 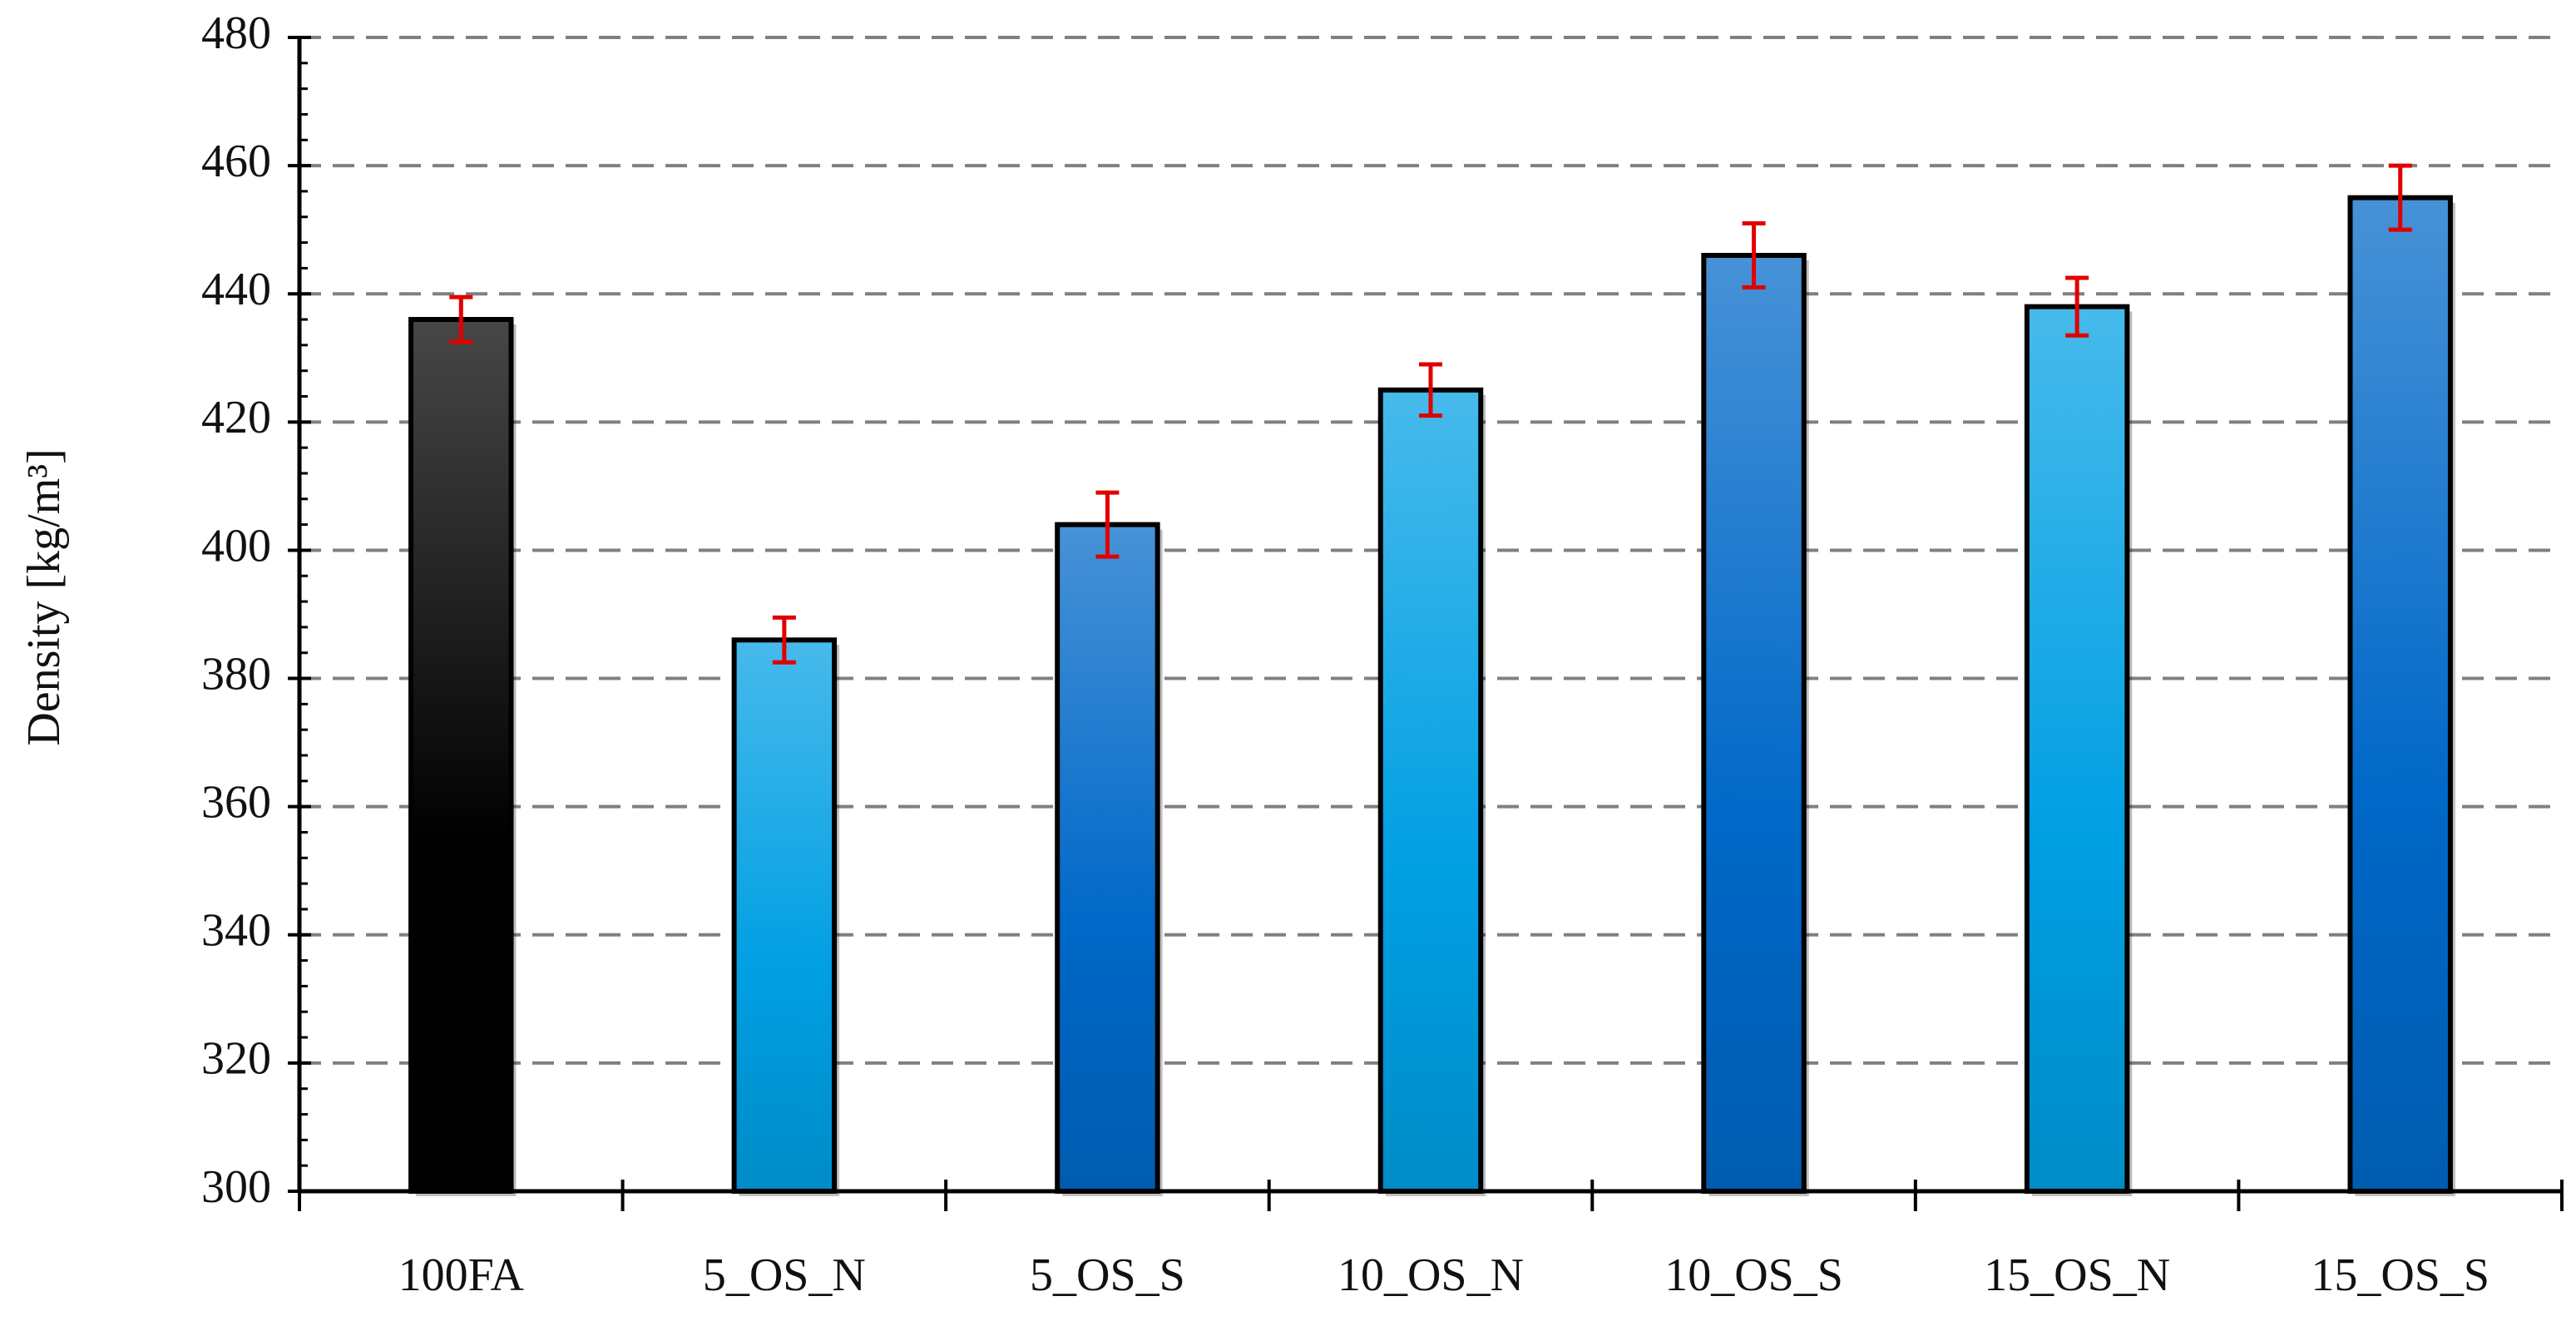 What do you see at coordinates (236, 931) in the screenshot?
I see `y-tick-label: 340` at bounding box center [236, 931].